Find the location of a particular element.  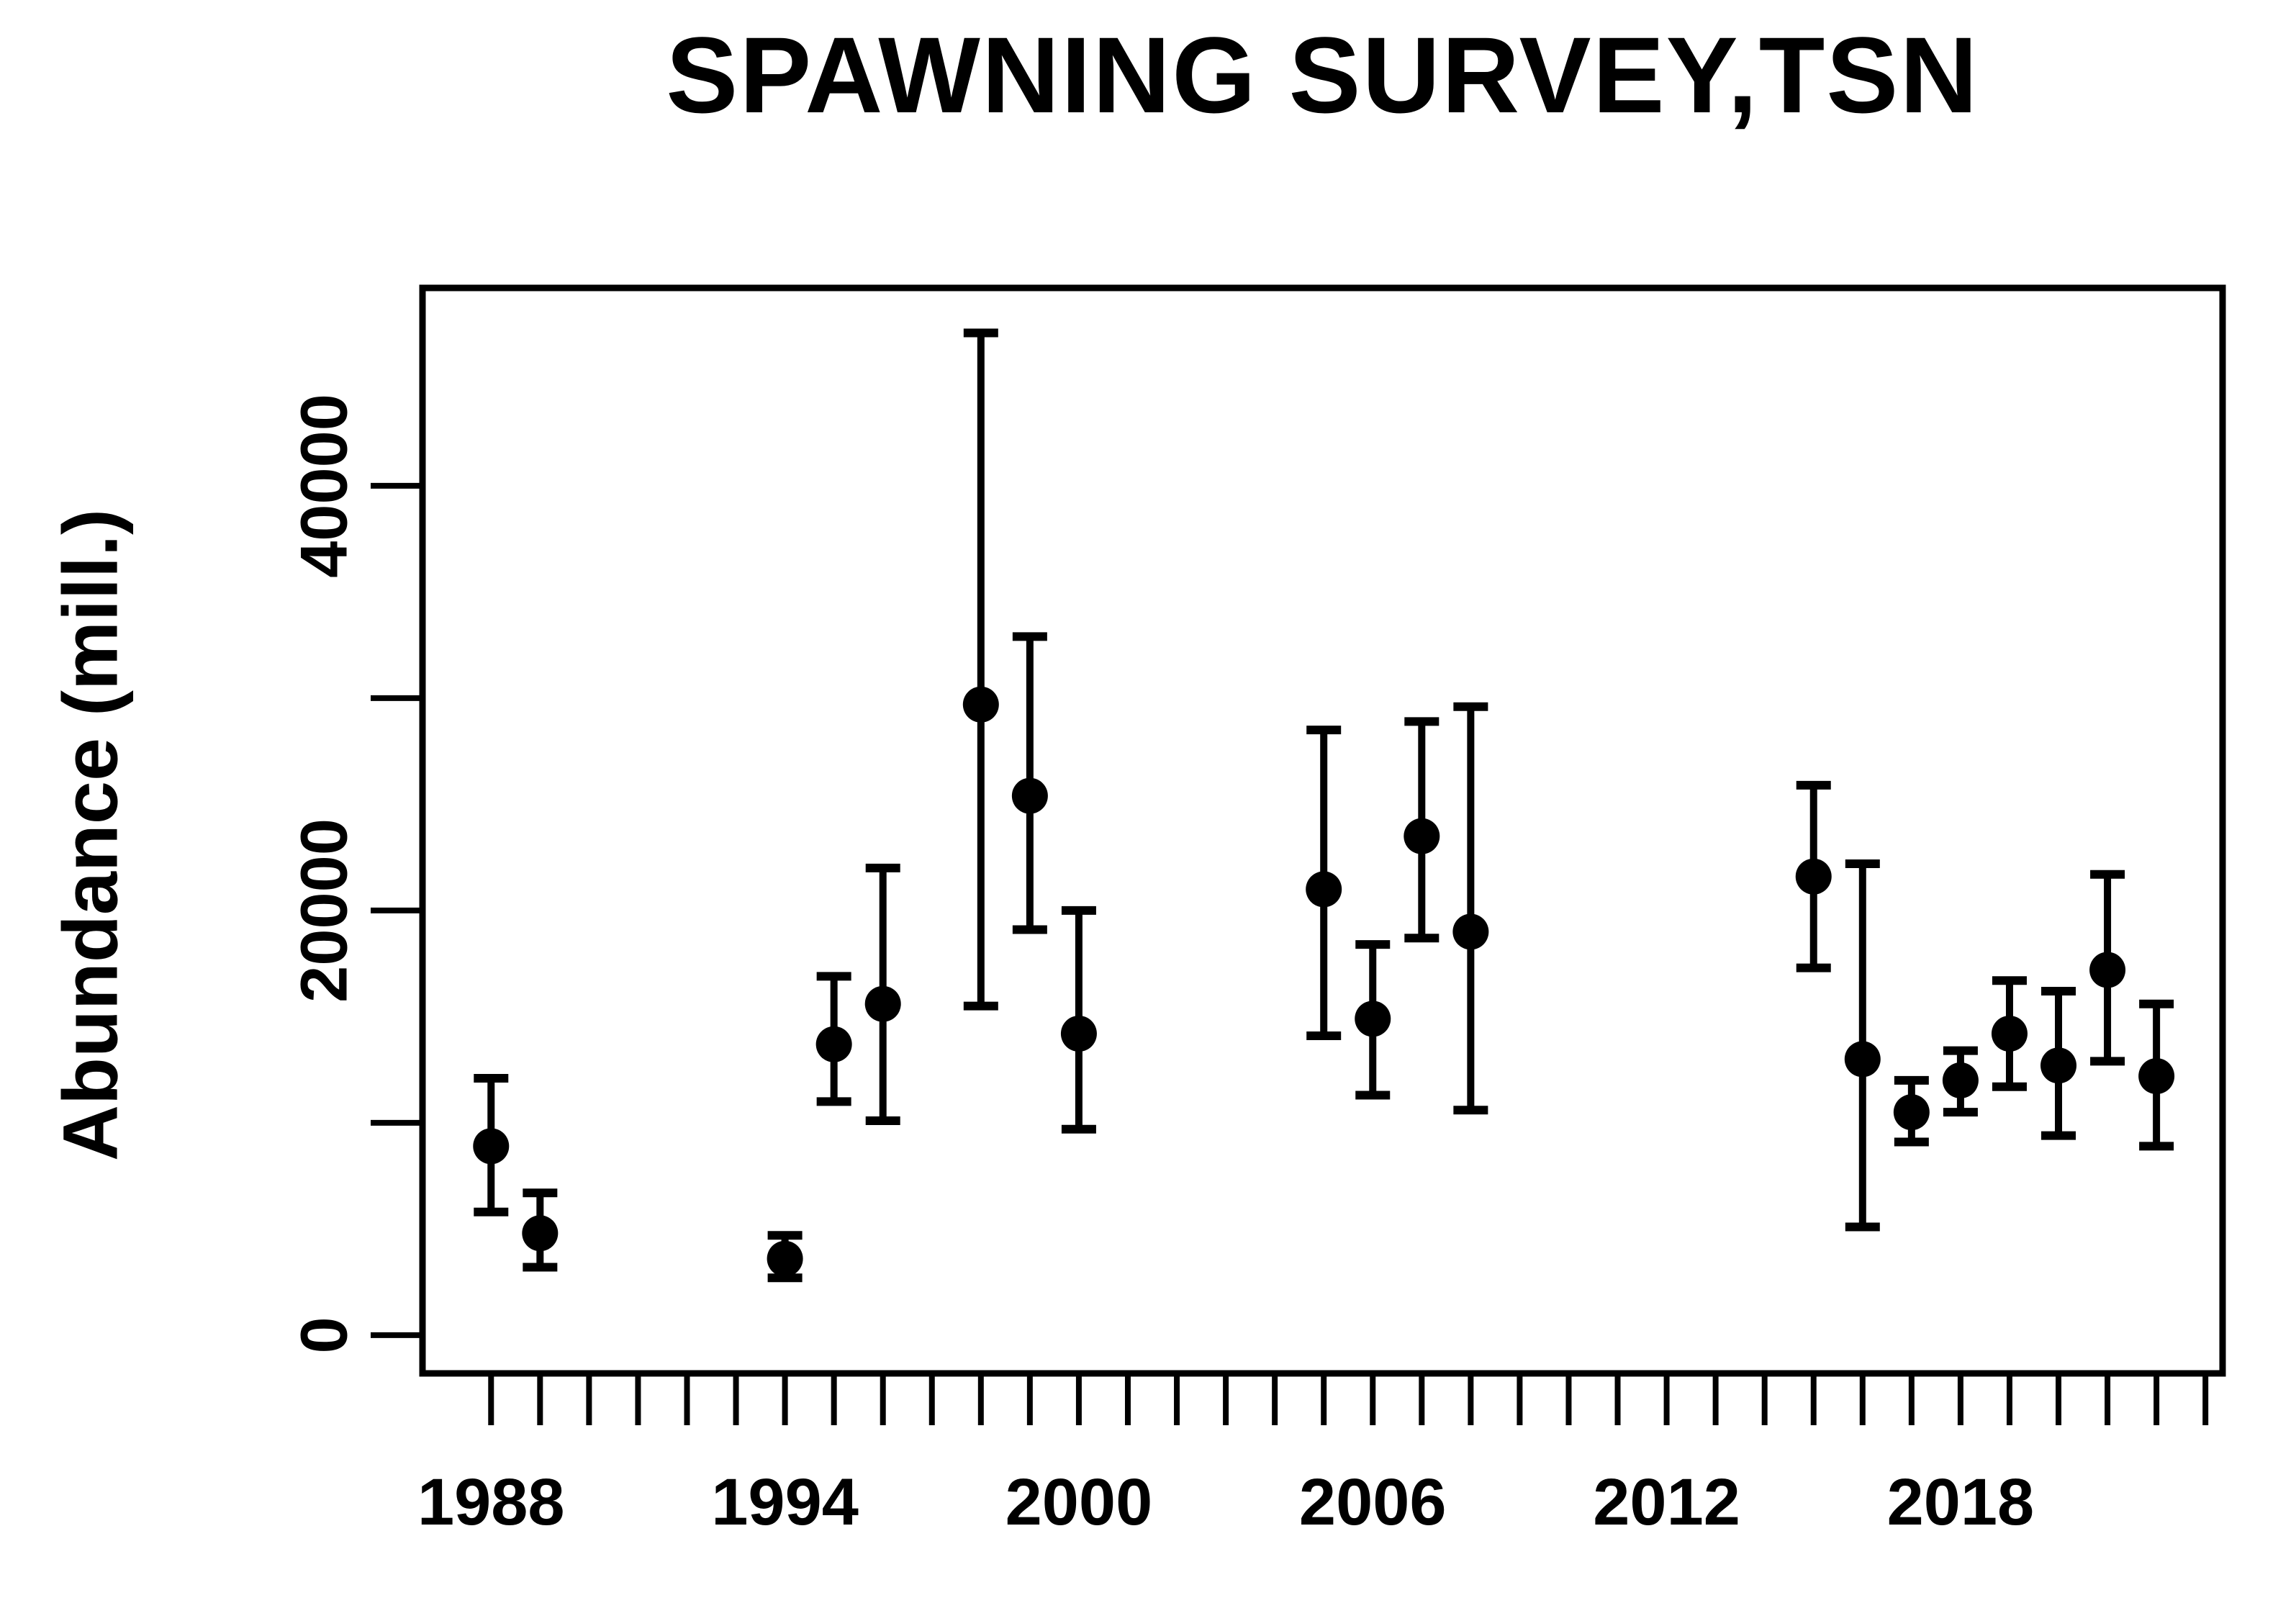

data-point-2016 is located at coordinates (1862, 1060).